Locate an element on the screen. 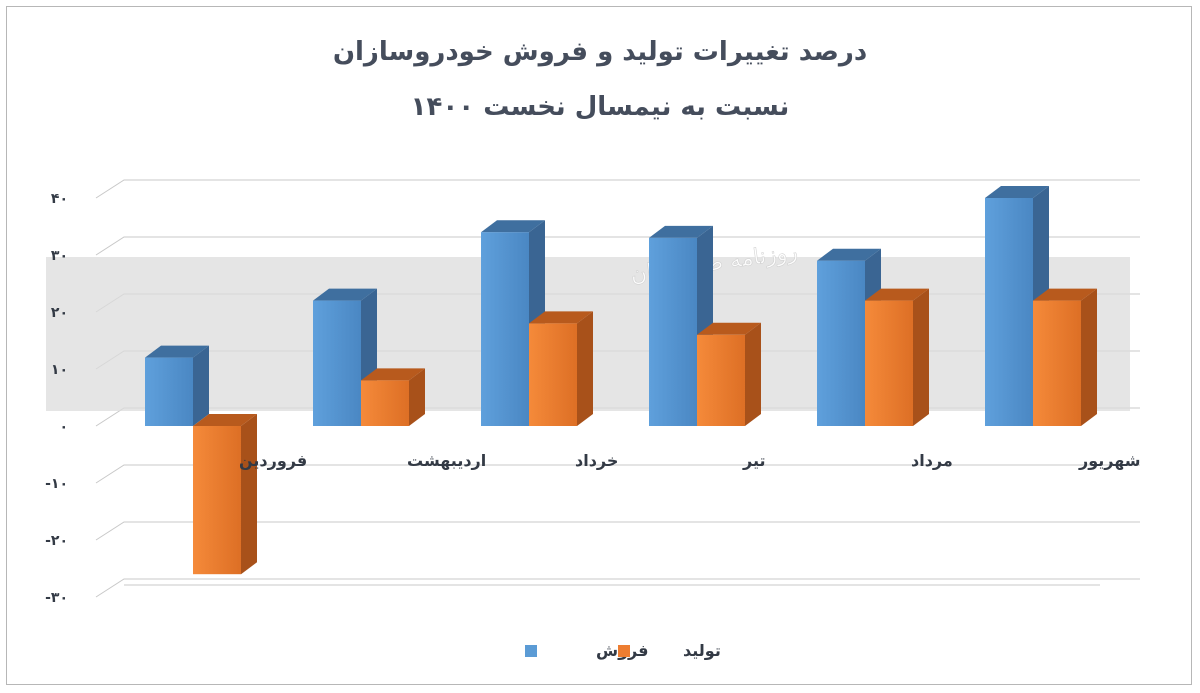 The width and height of the screenshot is (1200, 693). y-tick-label: ۲۰ is located at coordinates (59, 313).